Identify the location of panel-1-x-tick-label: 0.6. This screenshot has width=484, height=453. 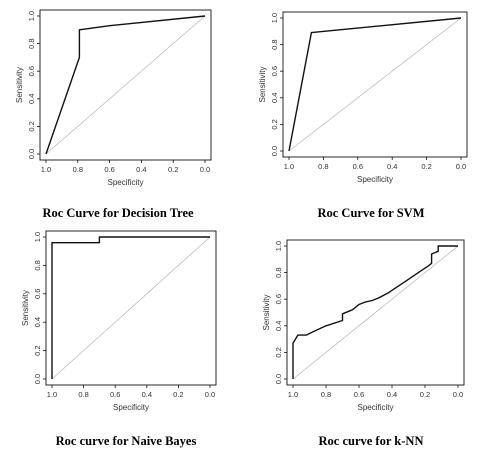
(109, 169).